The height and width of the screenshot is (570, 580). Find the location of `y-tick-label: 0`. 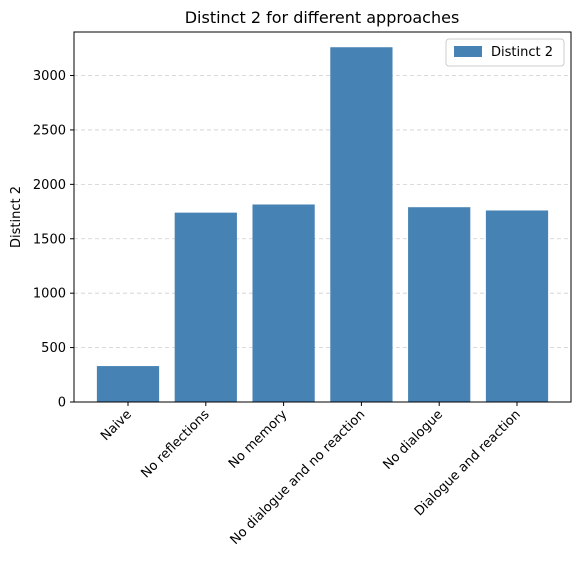

y-tick-label: 0 is located at coordinates (62, 403).